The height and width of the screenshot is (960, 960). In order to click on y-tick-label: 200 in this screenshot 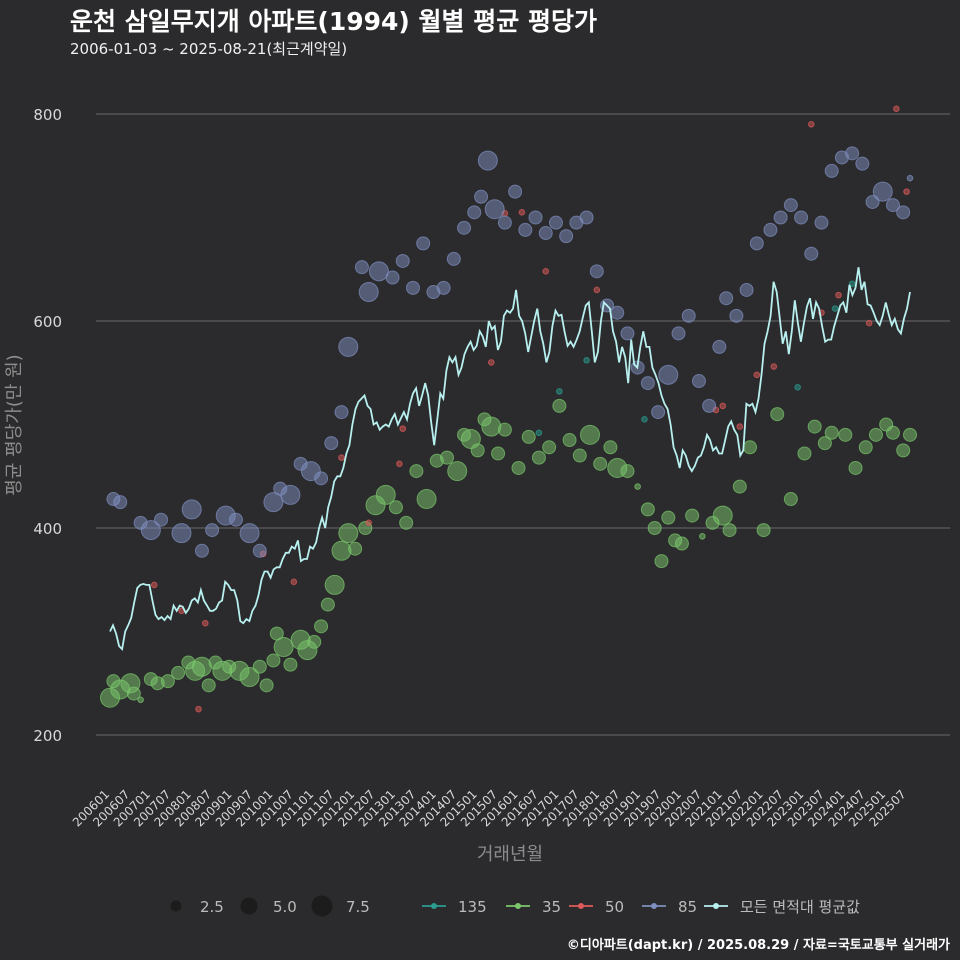, I will do `click(47, 736)`.